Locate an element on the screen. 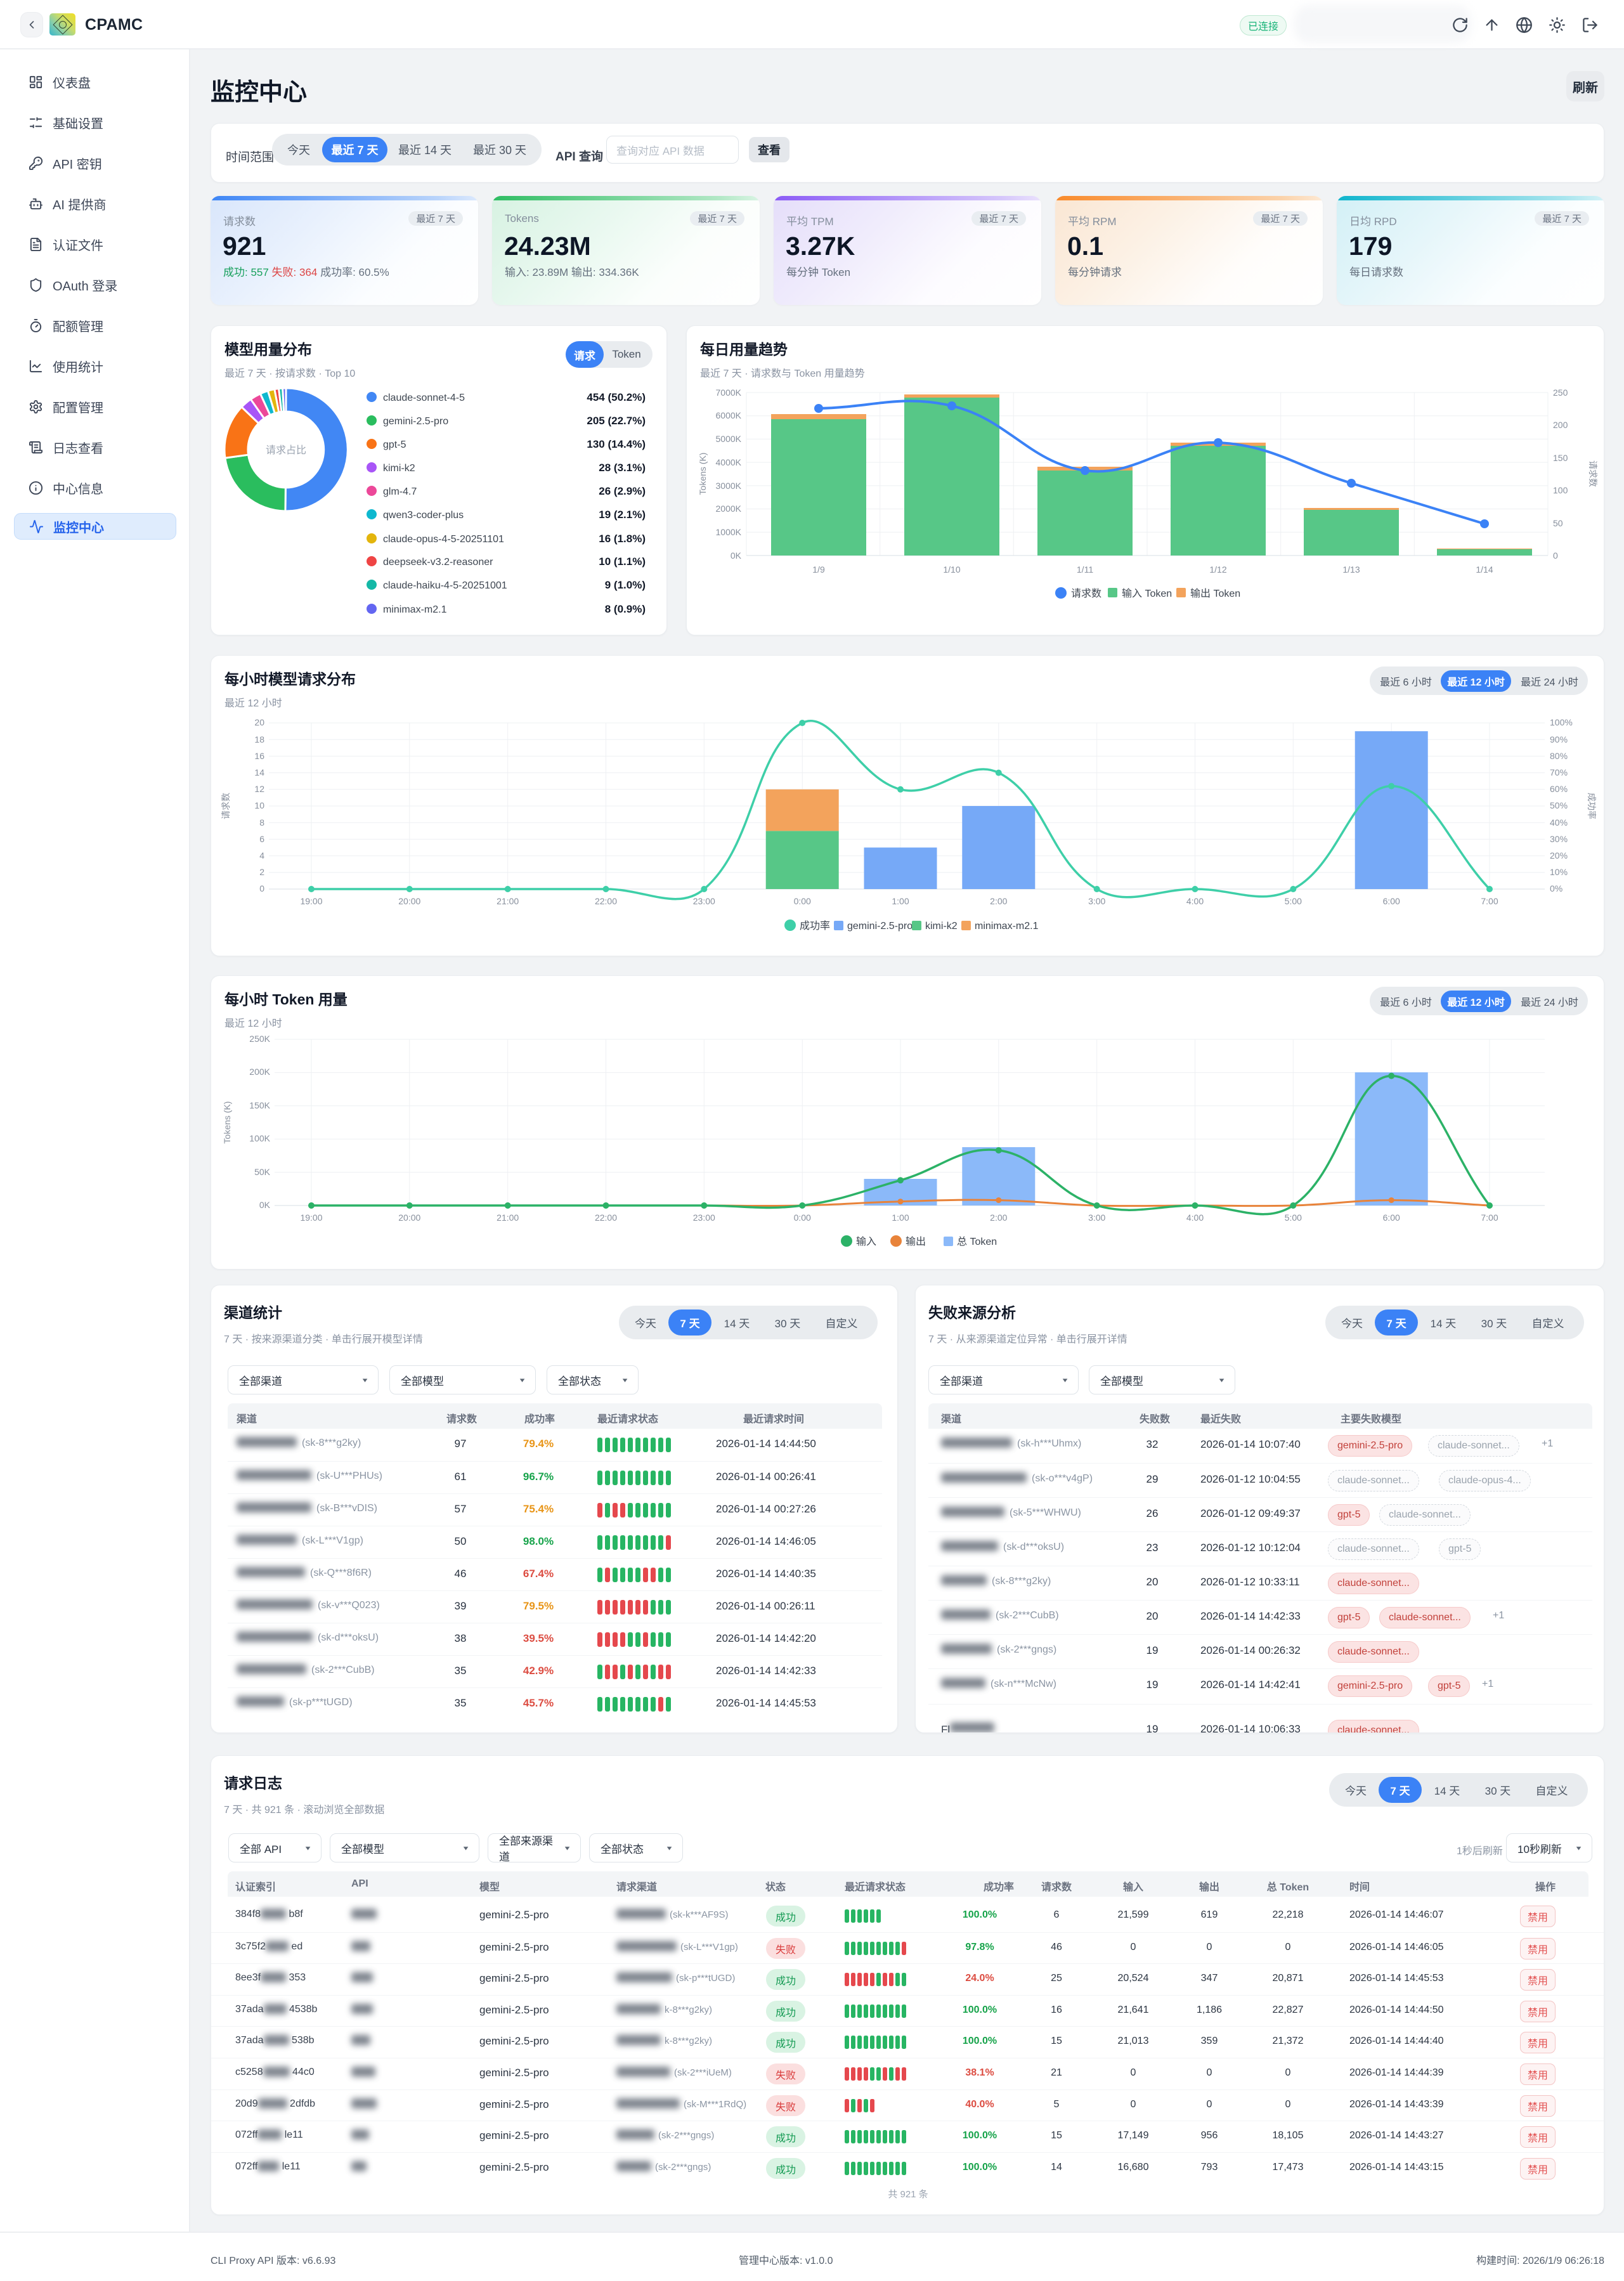 The height and width of the screenshot is (2281, 1624). svg-text: 30% is located at coordinates (1559, 839).